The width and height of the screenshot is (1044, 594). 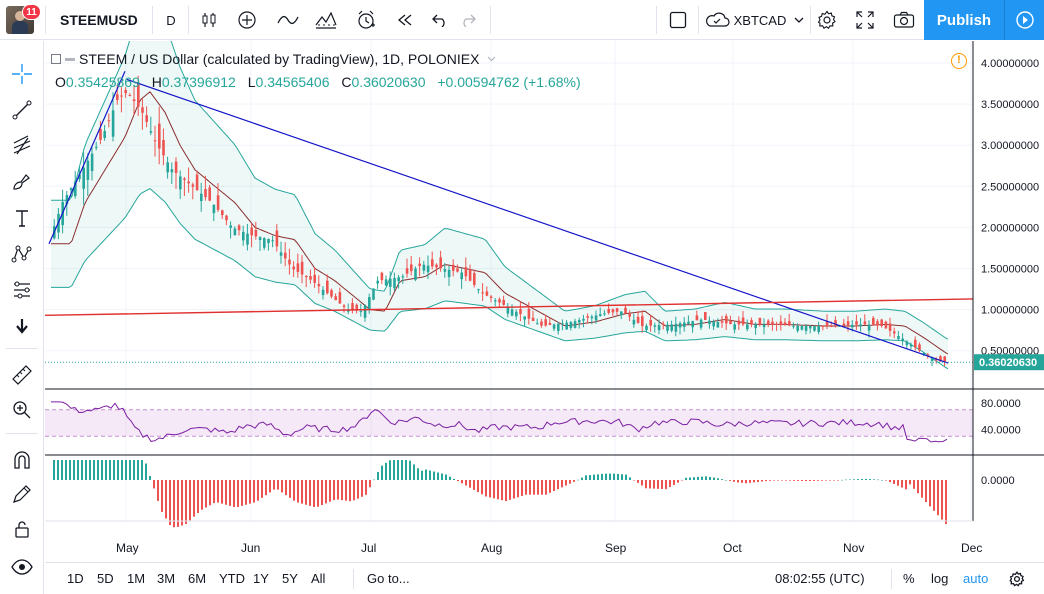 I want to click on redo-icon, so click(x=468, y=20).